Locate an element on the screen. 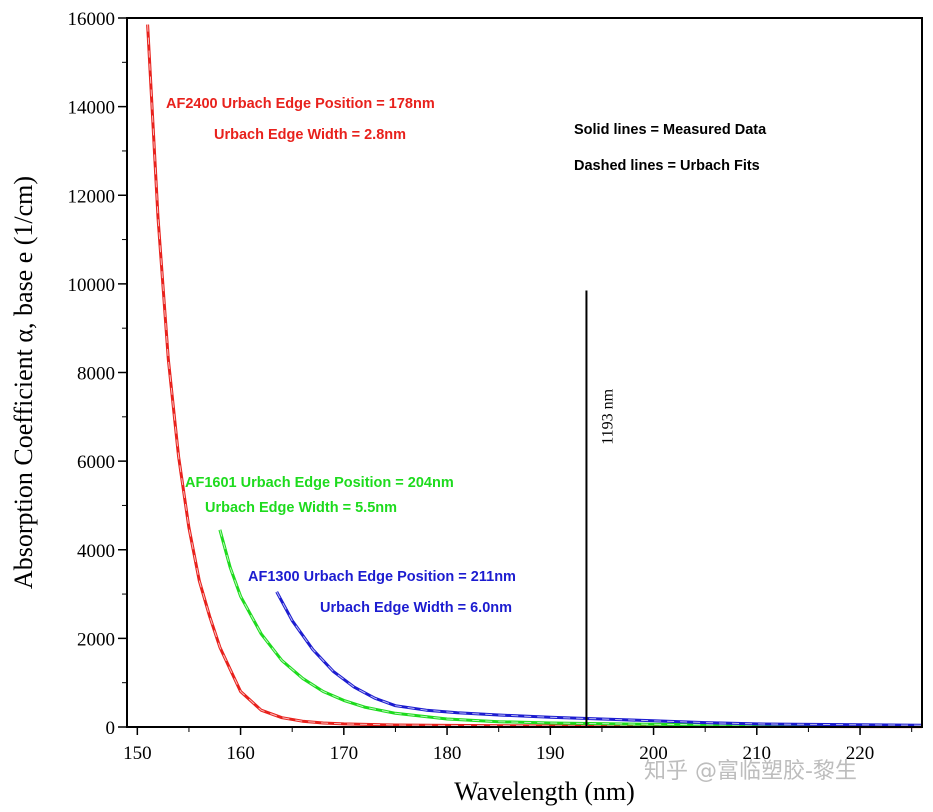 The height and width of the screenshot is (812, 933). y-tick-label: 14000 is located at coordinates (92, 108).